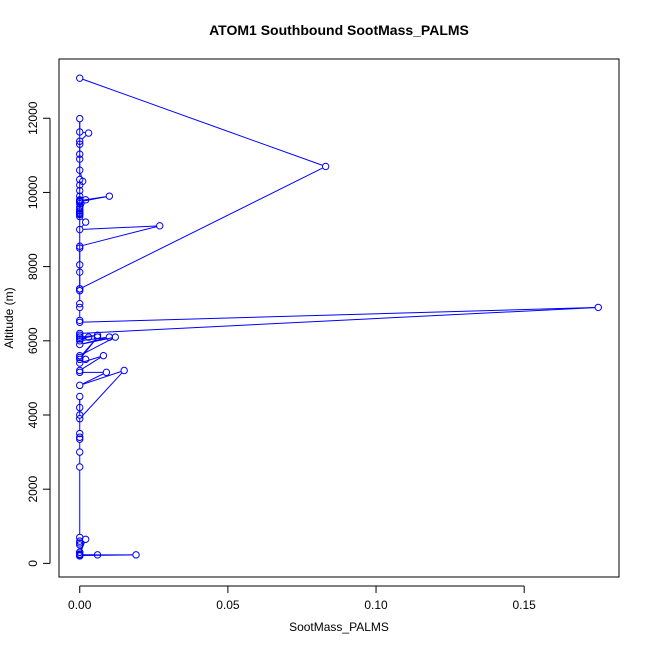  I want to click on x-axis-label: SootMass_PALMS, so click(339, 627).